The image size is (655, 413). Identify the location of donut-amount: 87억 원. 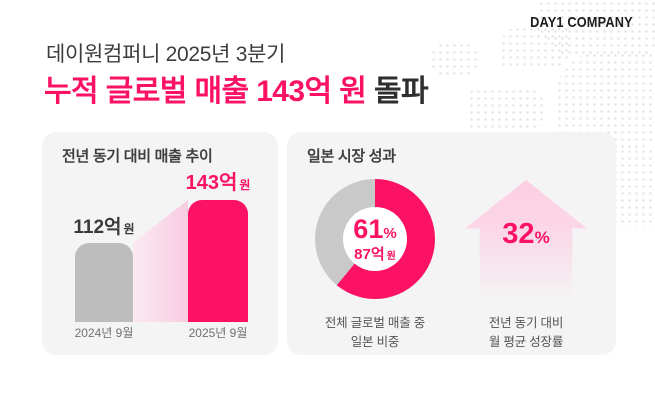
(375, 254).